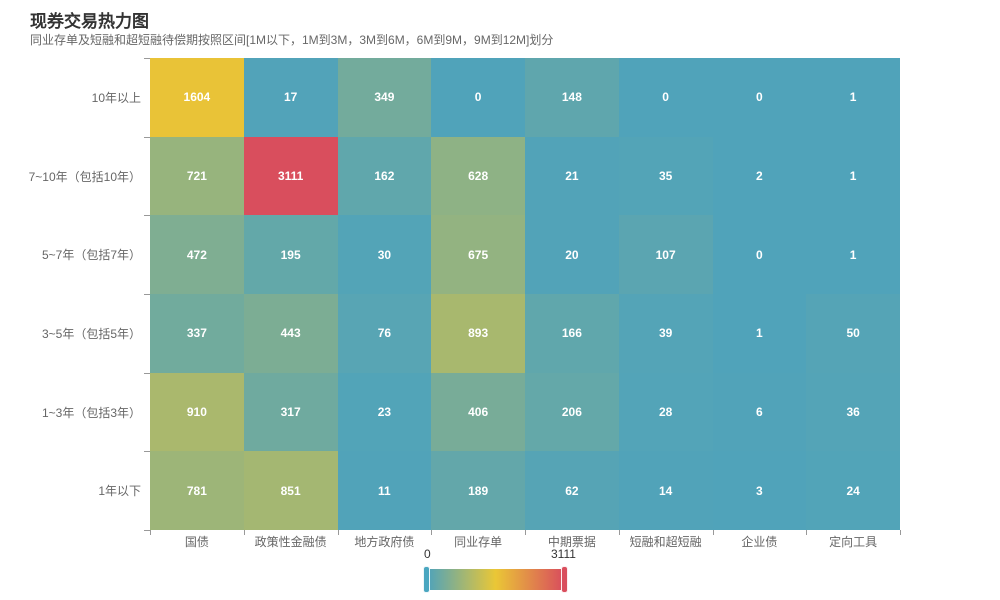  I want to click on heatmap-cell: 3111, so click(290, 176).